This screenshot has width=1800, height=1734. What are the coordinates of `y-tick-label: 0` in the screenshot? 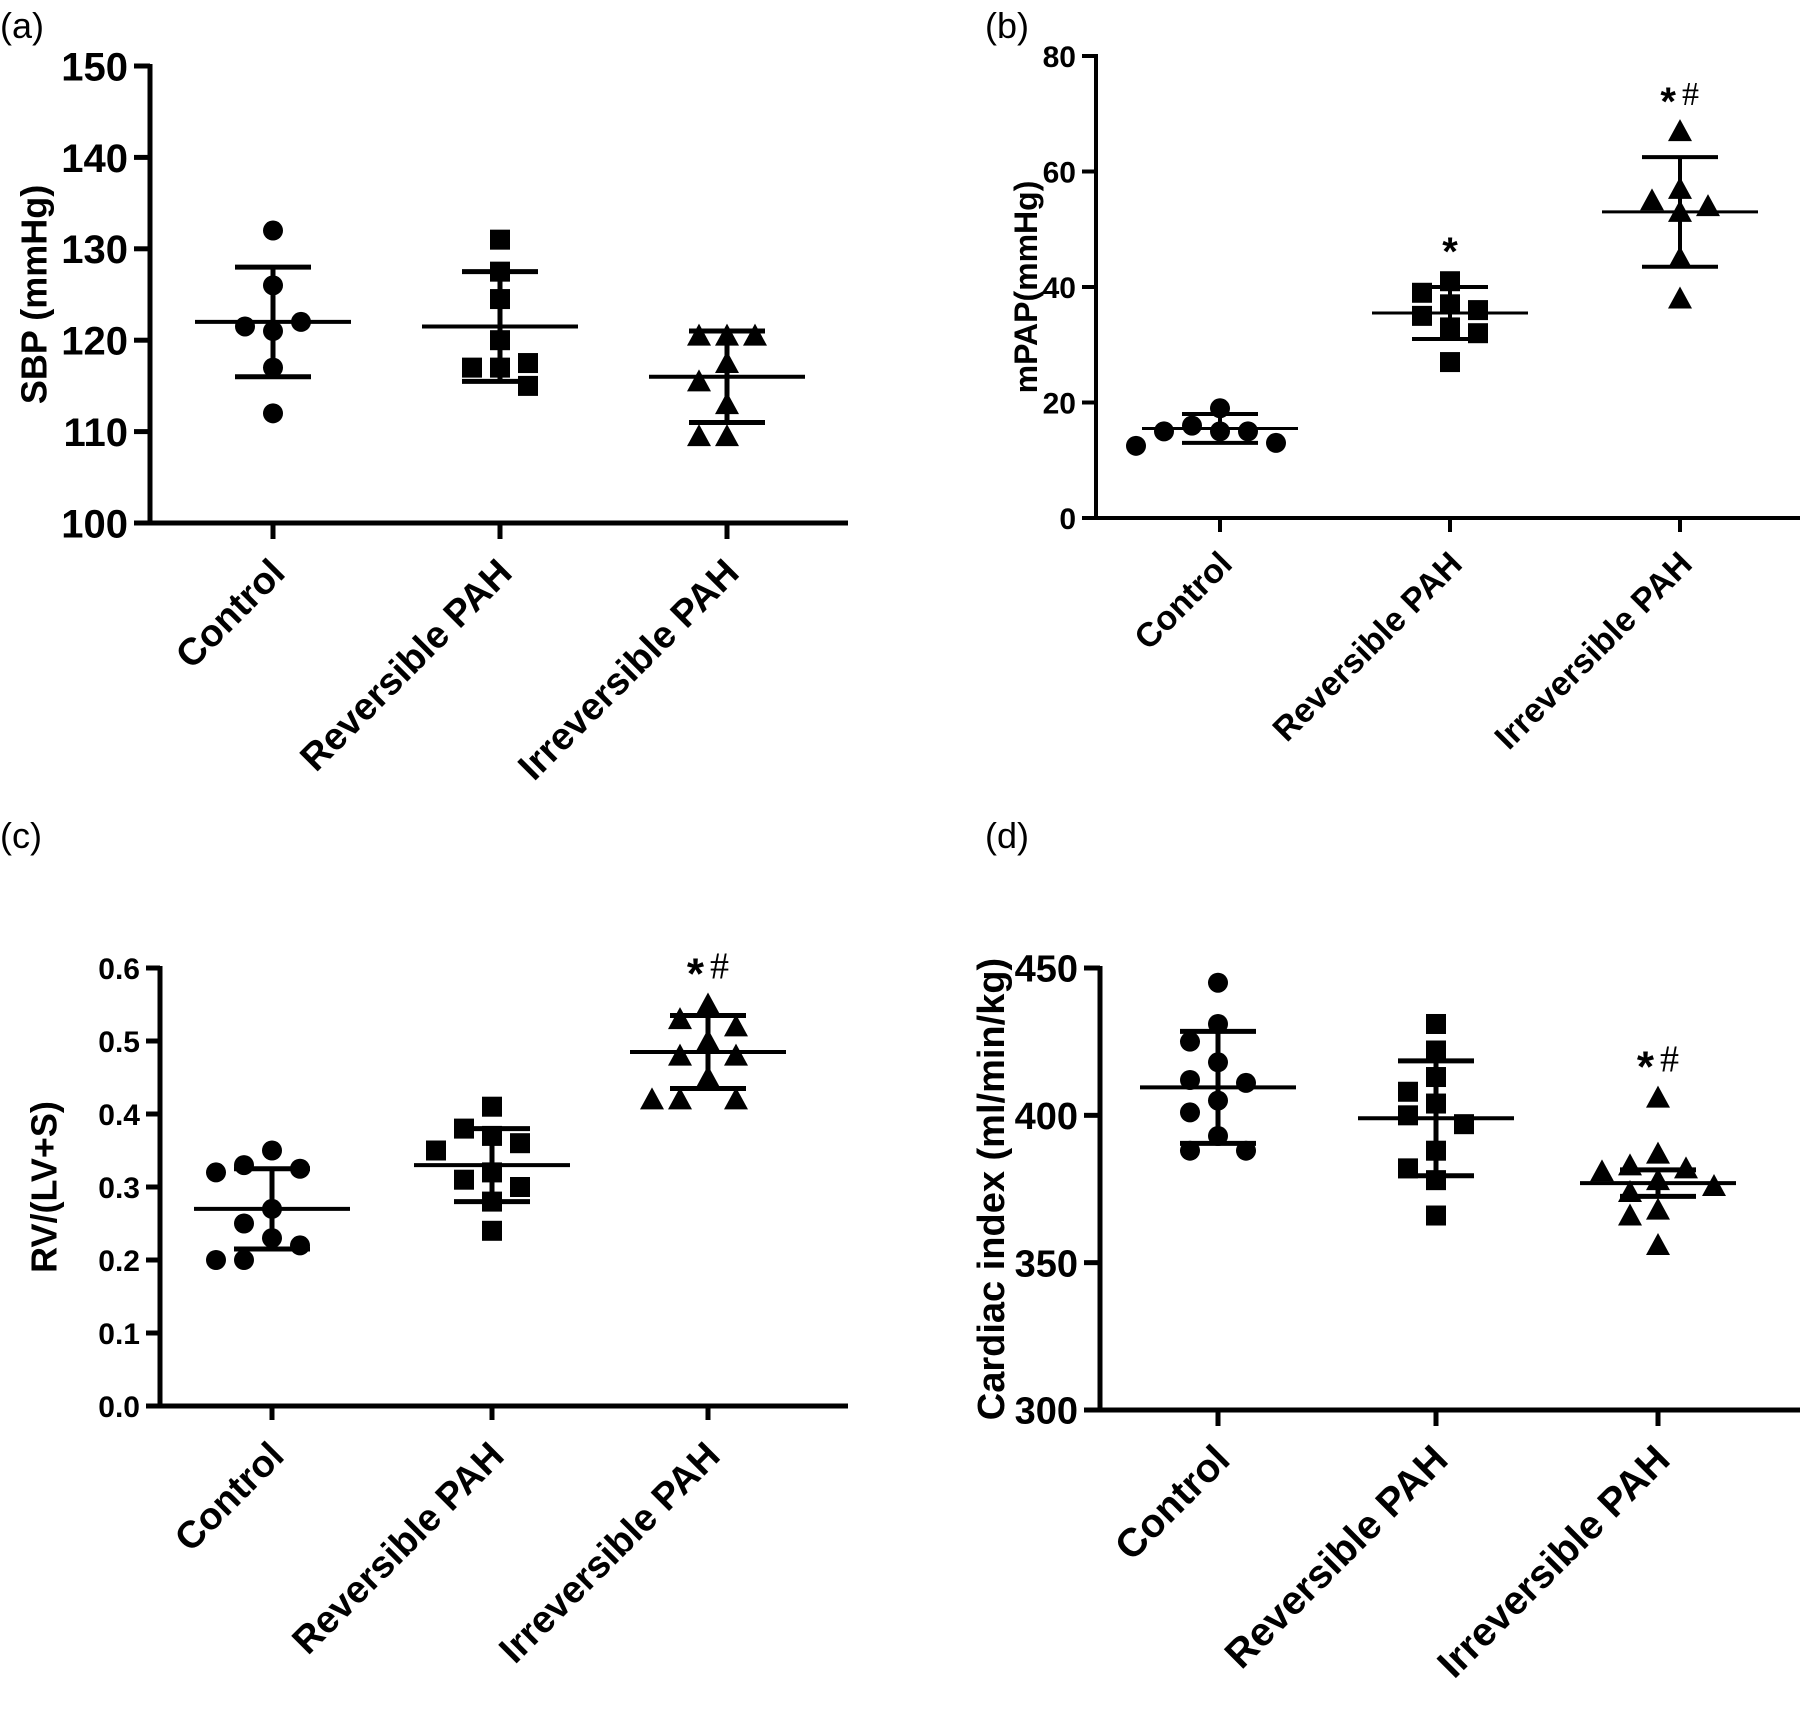 It's located at (1067, 519).